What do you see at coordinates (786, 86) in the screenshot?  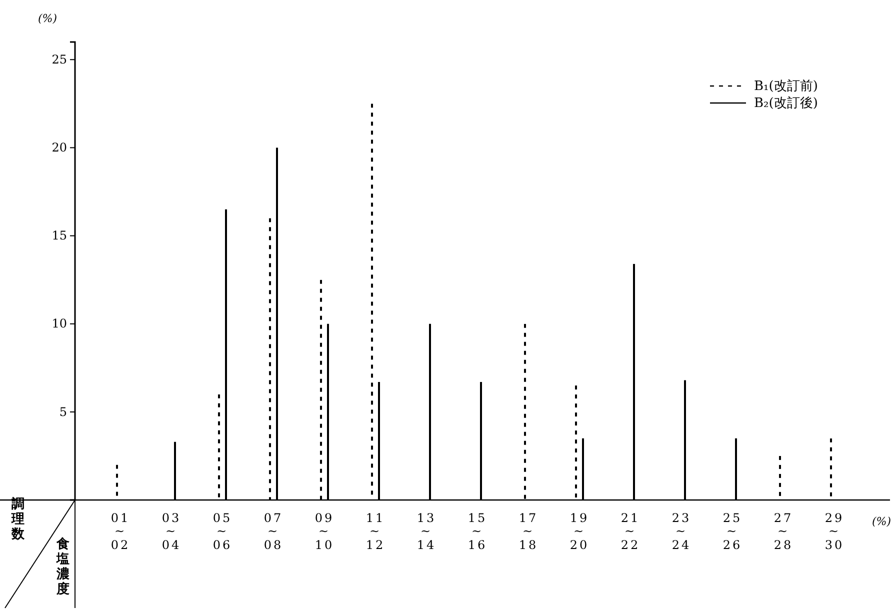 I see `legend-label: B₁(改訂前)` at bounding box center [786, 86].